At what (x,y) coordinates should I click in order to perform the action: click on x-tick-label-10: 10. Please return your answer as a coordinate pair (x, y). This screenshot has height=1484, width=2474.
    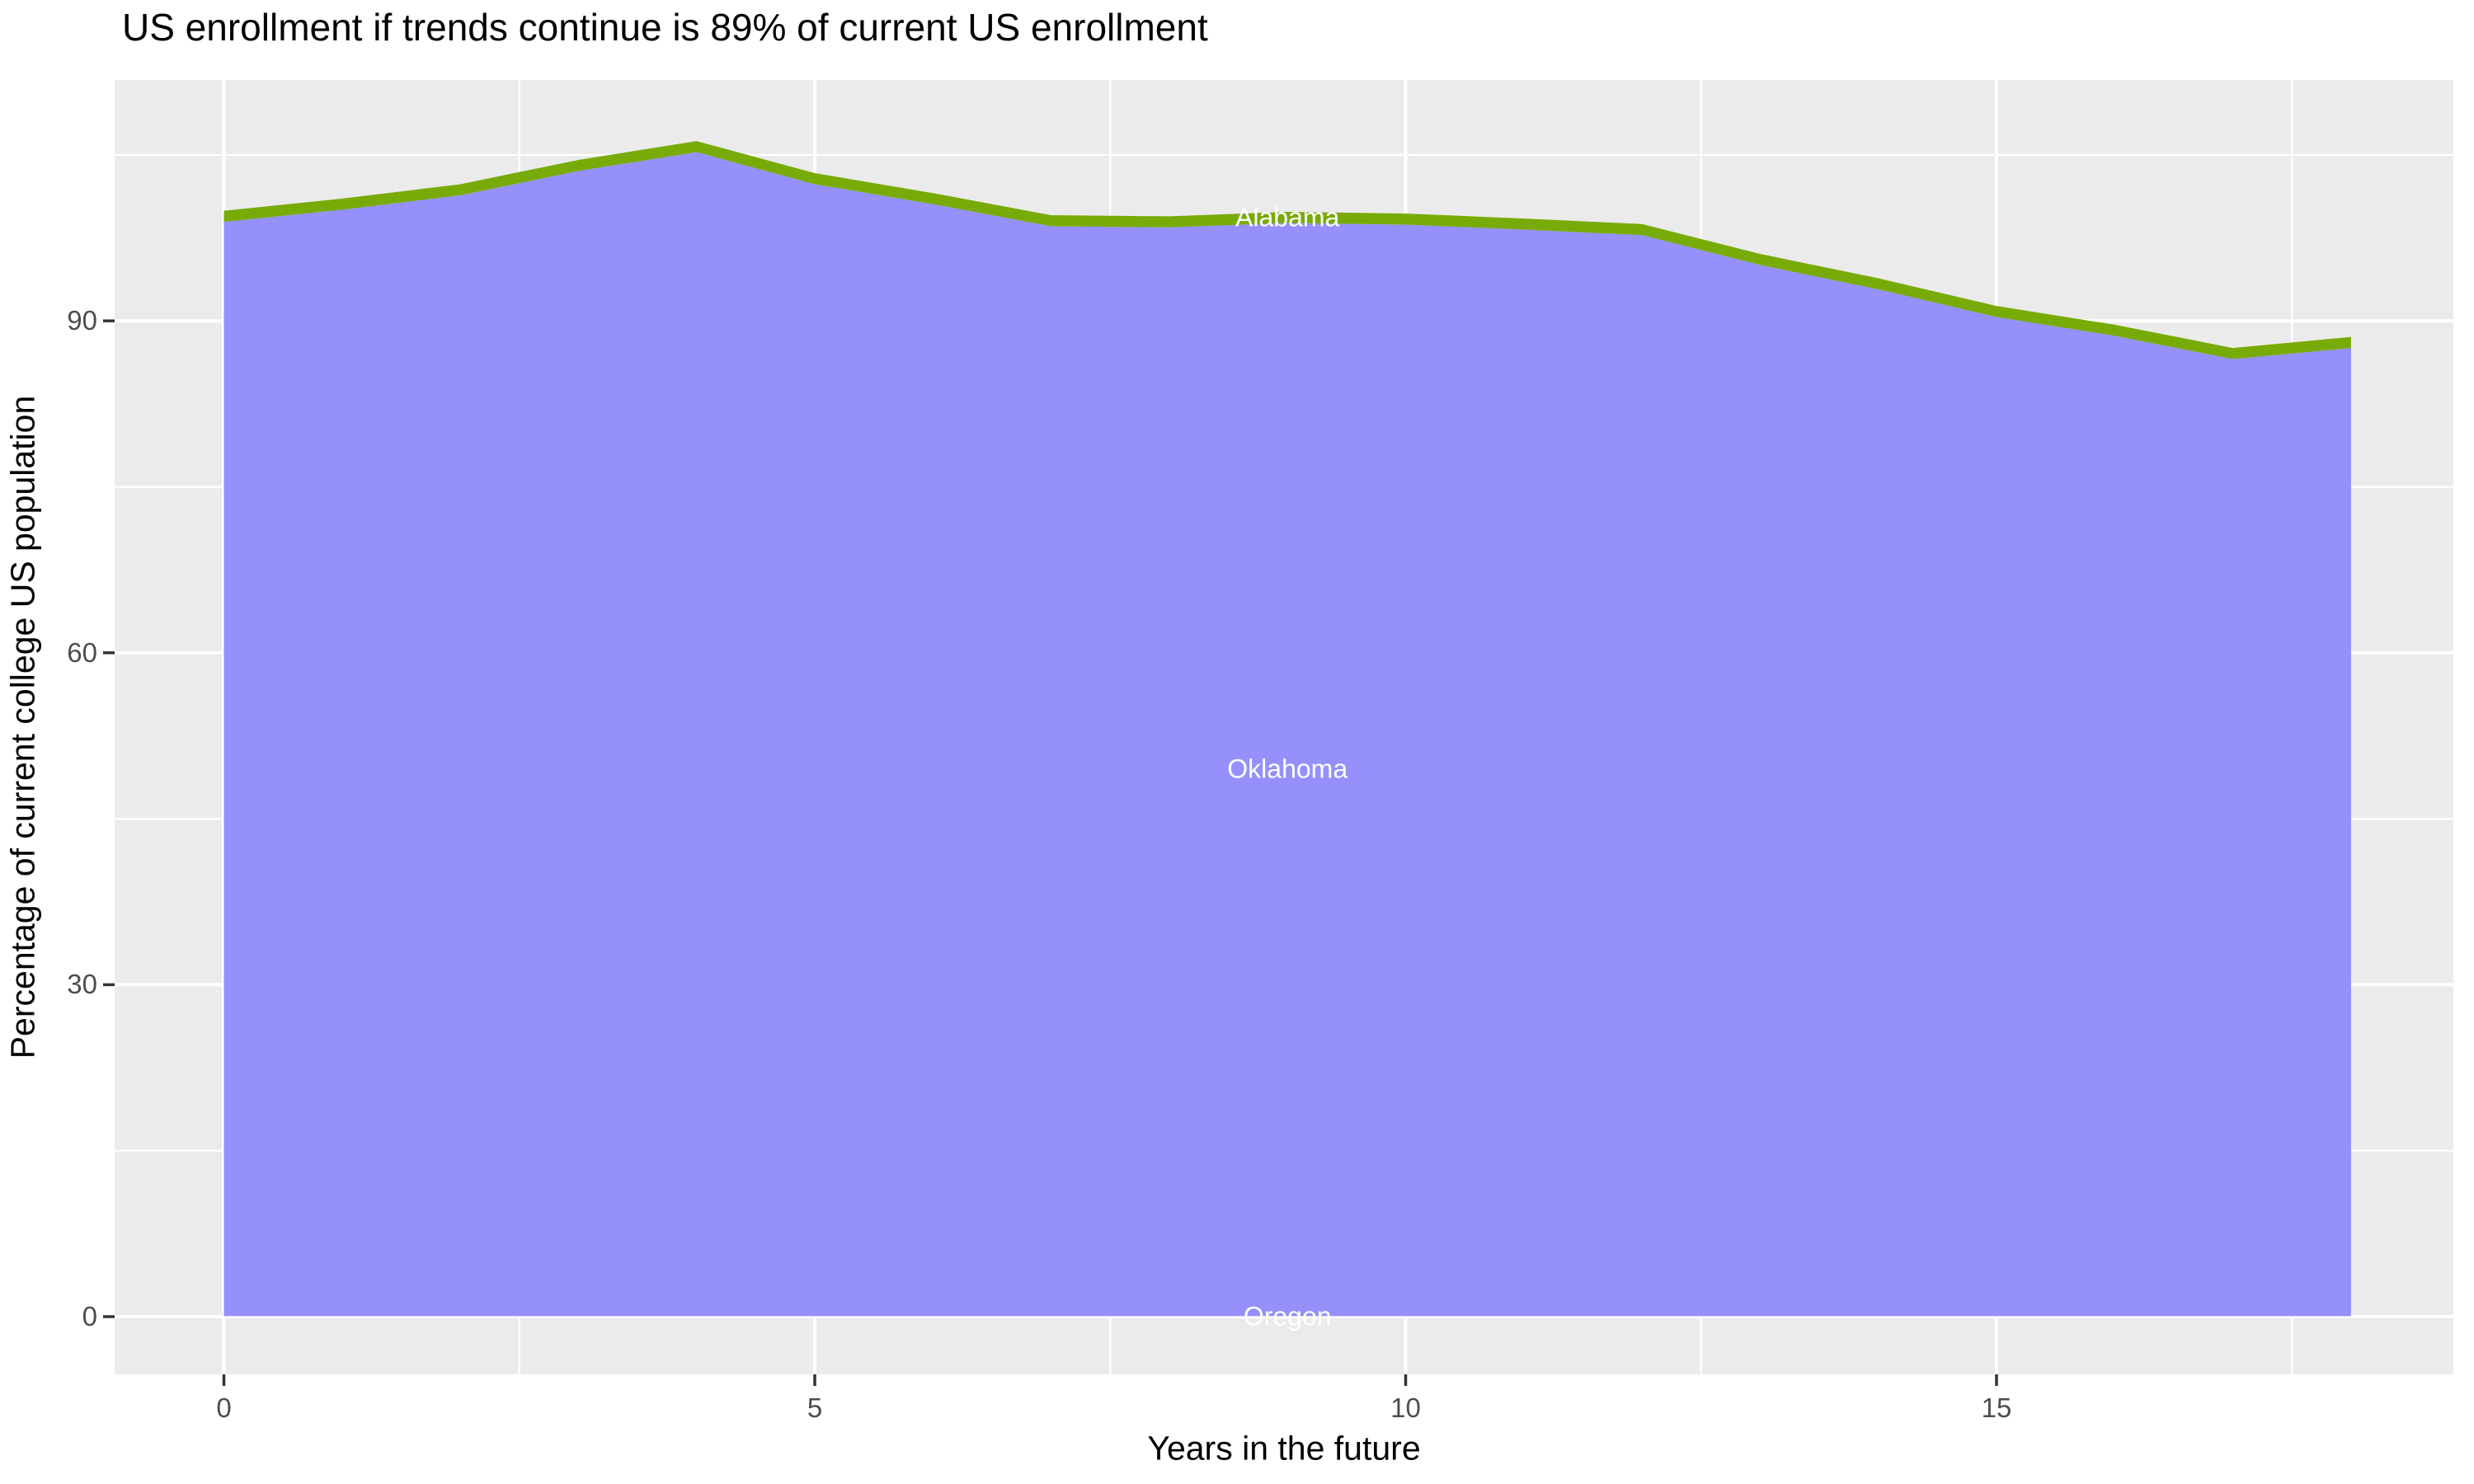
    Looking at the image, I should click on (1405, 1407).